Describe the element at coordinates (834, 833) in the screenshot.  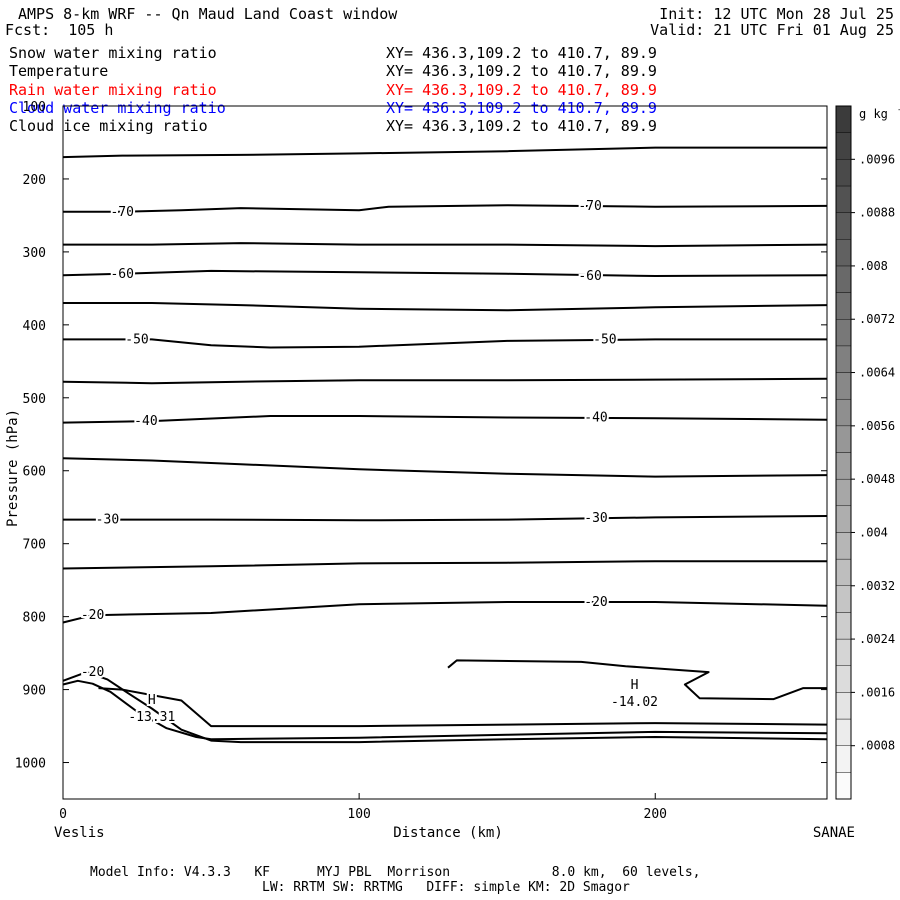
I see `x-endpoint-right-label: SANAE` at that location.